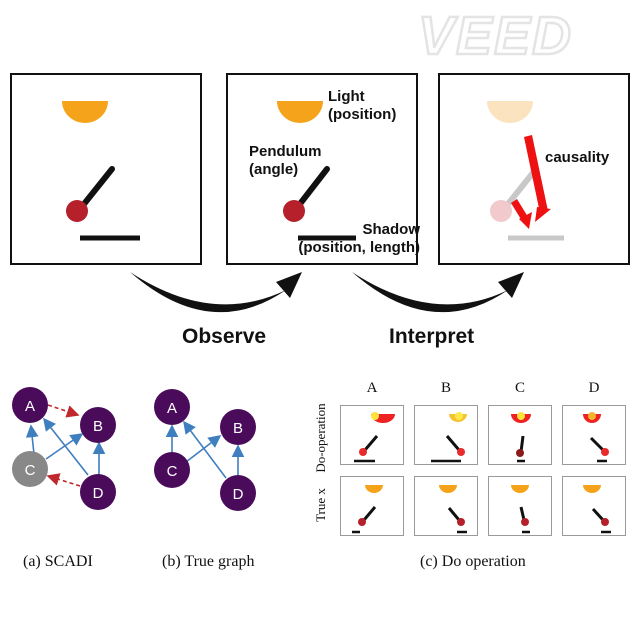  I want to click on veed-watermark: VEED, so click(495, 34).